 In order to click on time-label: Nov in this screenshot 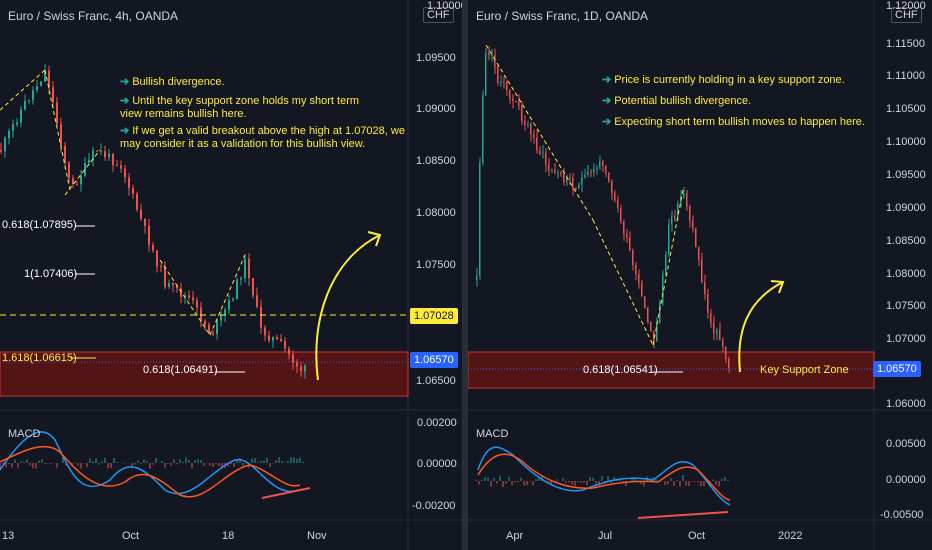, I will do `click(317, 536)`.